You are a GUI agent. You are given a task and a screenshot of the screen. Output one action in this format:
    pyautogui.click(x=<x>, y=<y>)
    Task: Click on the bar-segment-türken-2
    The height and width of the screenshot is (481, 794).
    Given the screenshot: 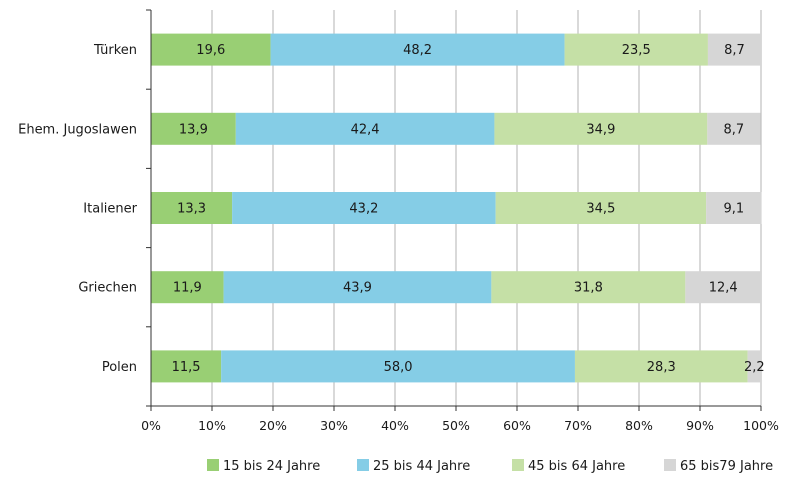 What is the action you would take?
    pyautogui.click(x=417, y=49)
    